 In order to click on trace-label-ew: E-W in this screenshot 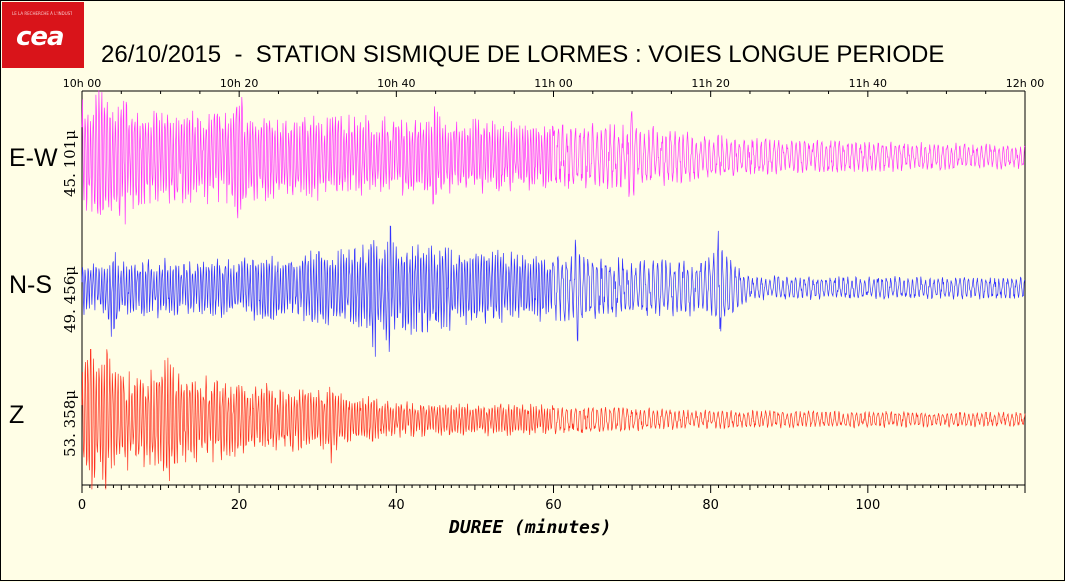, I will do `click(33, 158)`.